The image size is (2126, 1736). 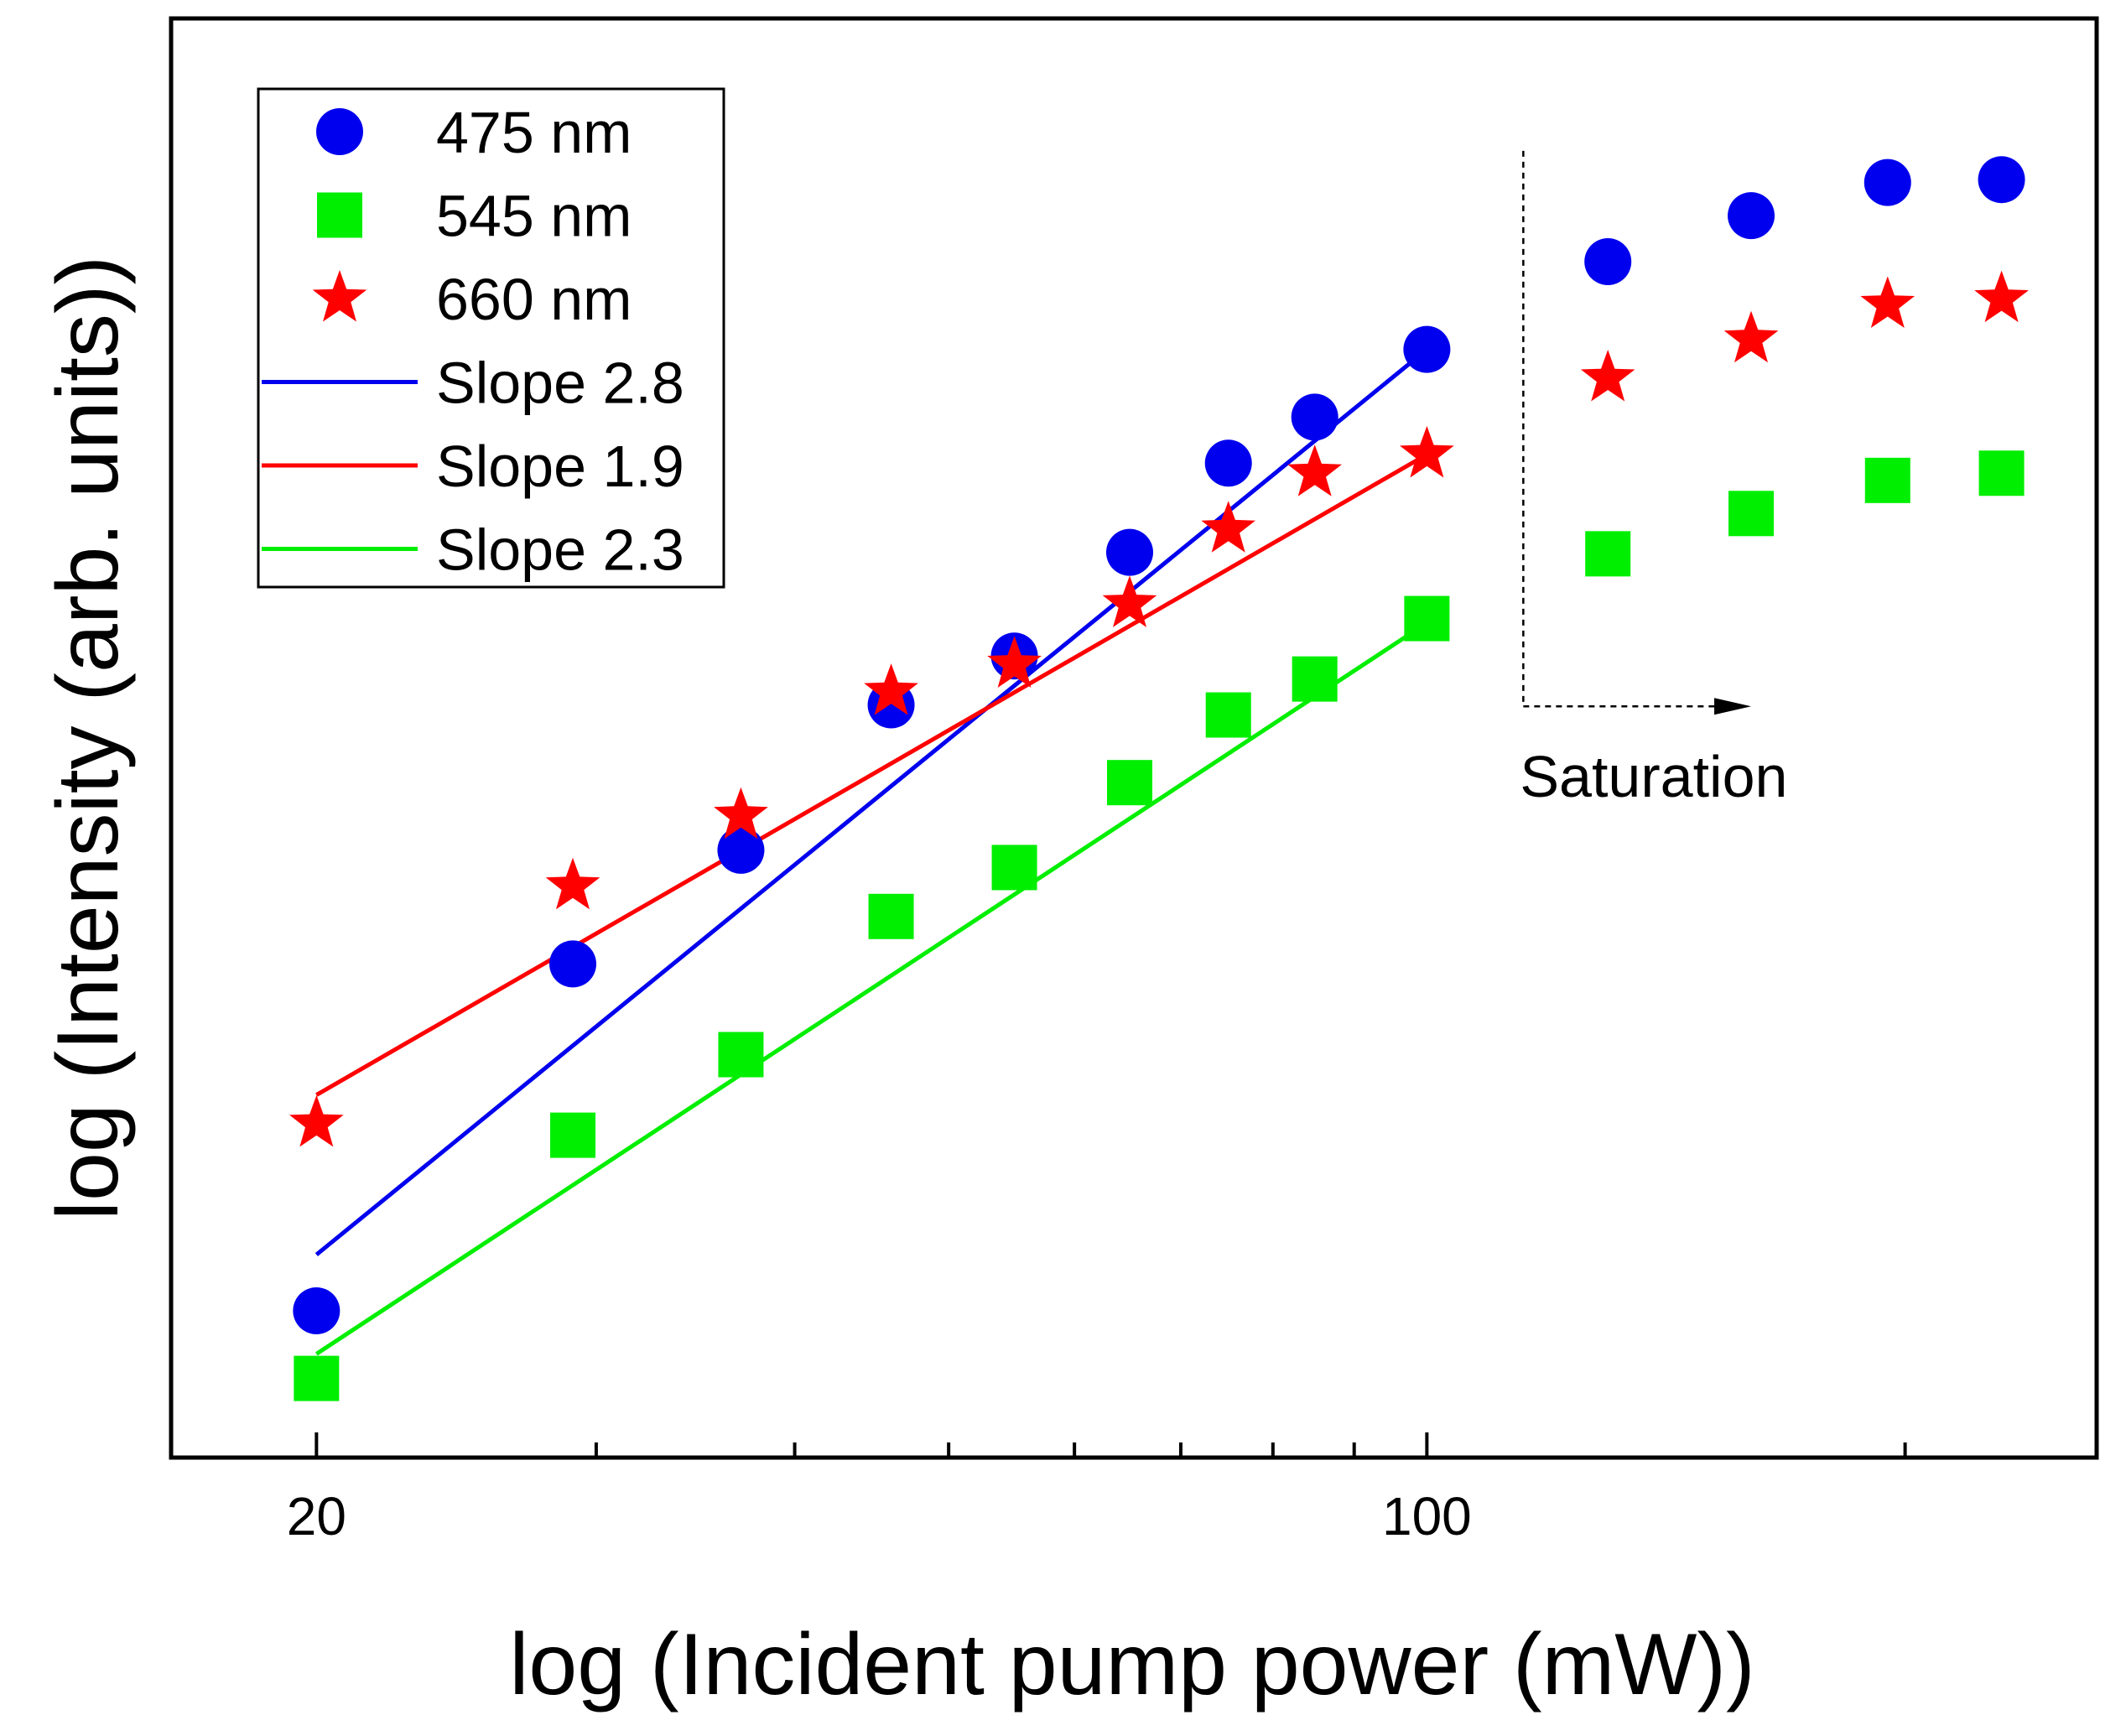 What do you see at coordinates (534, 132) in the screenshot?
I see `legend-label-475-nm: 475 nm` at bounding box center [534, 132].